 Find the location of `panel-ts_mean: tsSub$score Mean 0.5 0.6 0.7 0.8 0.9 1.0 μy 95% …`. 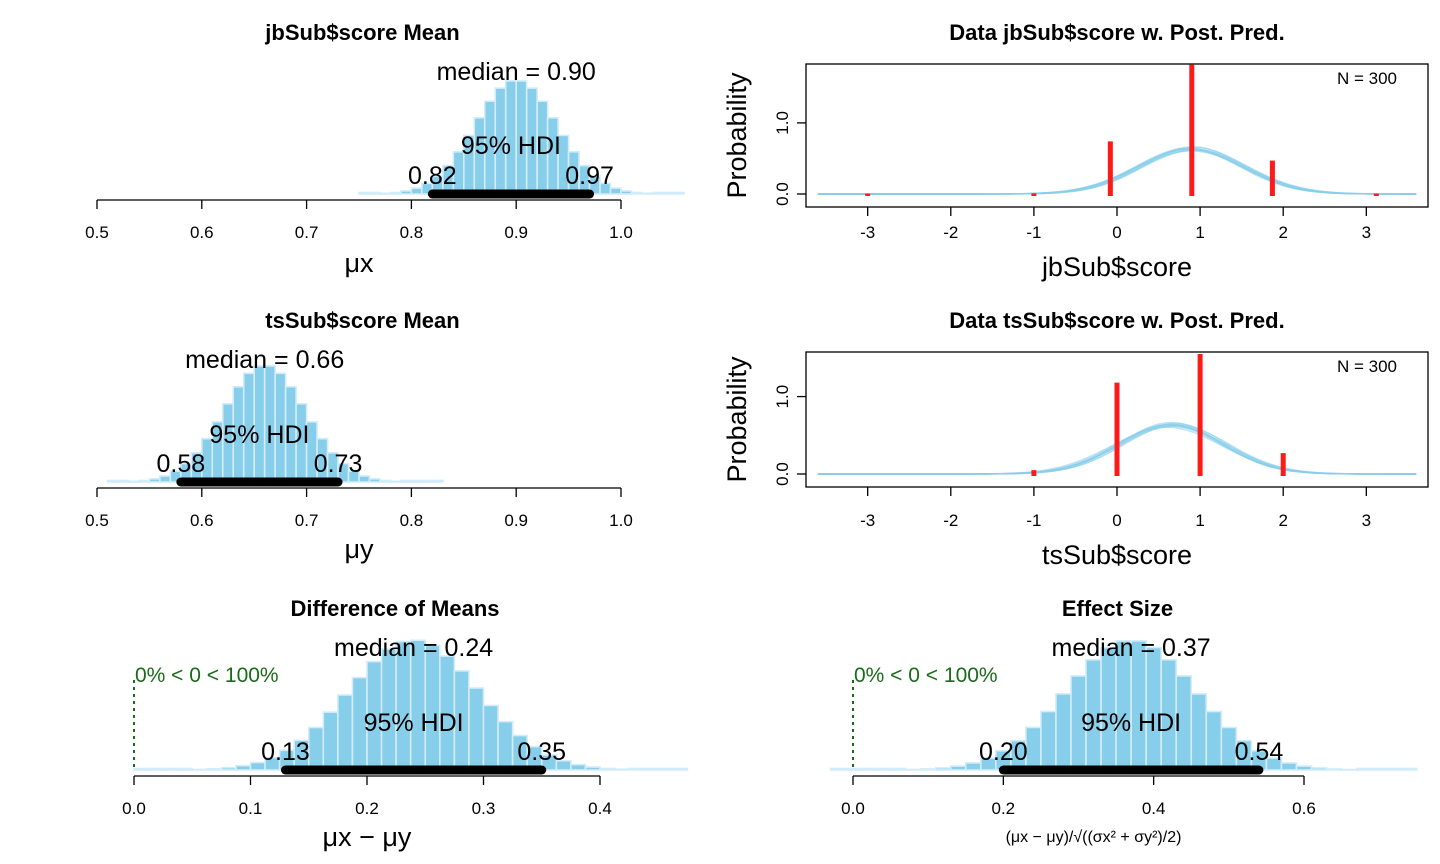

panel-ts_mean: tsSub$score Mean 0.5 0.6 0.7 0.8 0.9 1.0 μy 95% … is located at coordinates (359, 436).